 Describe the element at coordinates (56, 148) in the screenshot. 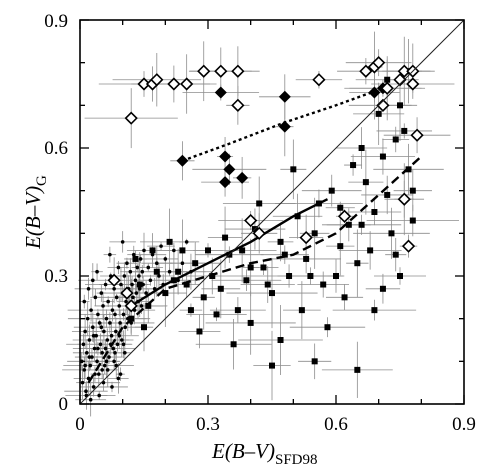

I see `y-tick-label-2: 0.6` at that location.